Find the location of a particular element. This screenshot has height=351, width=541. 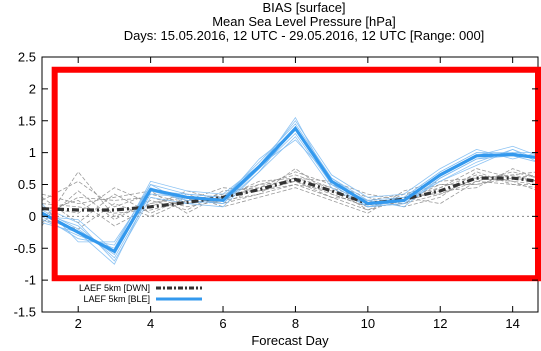

legend-label-ble: LAEF 5km [BLE] is located at coordinates (116, 299).